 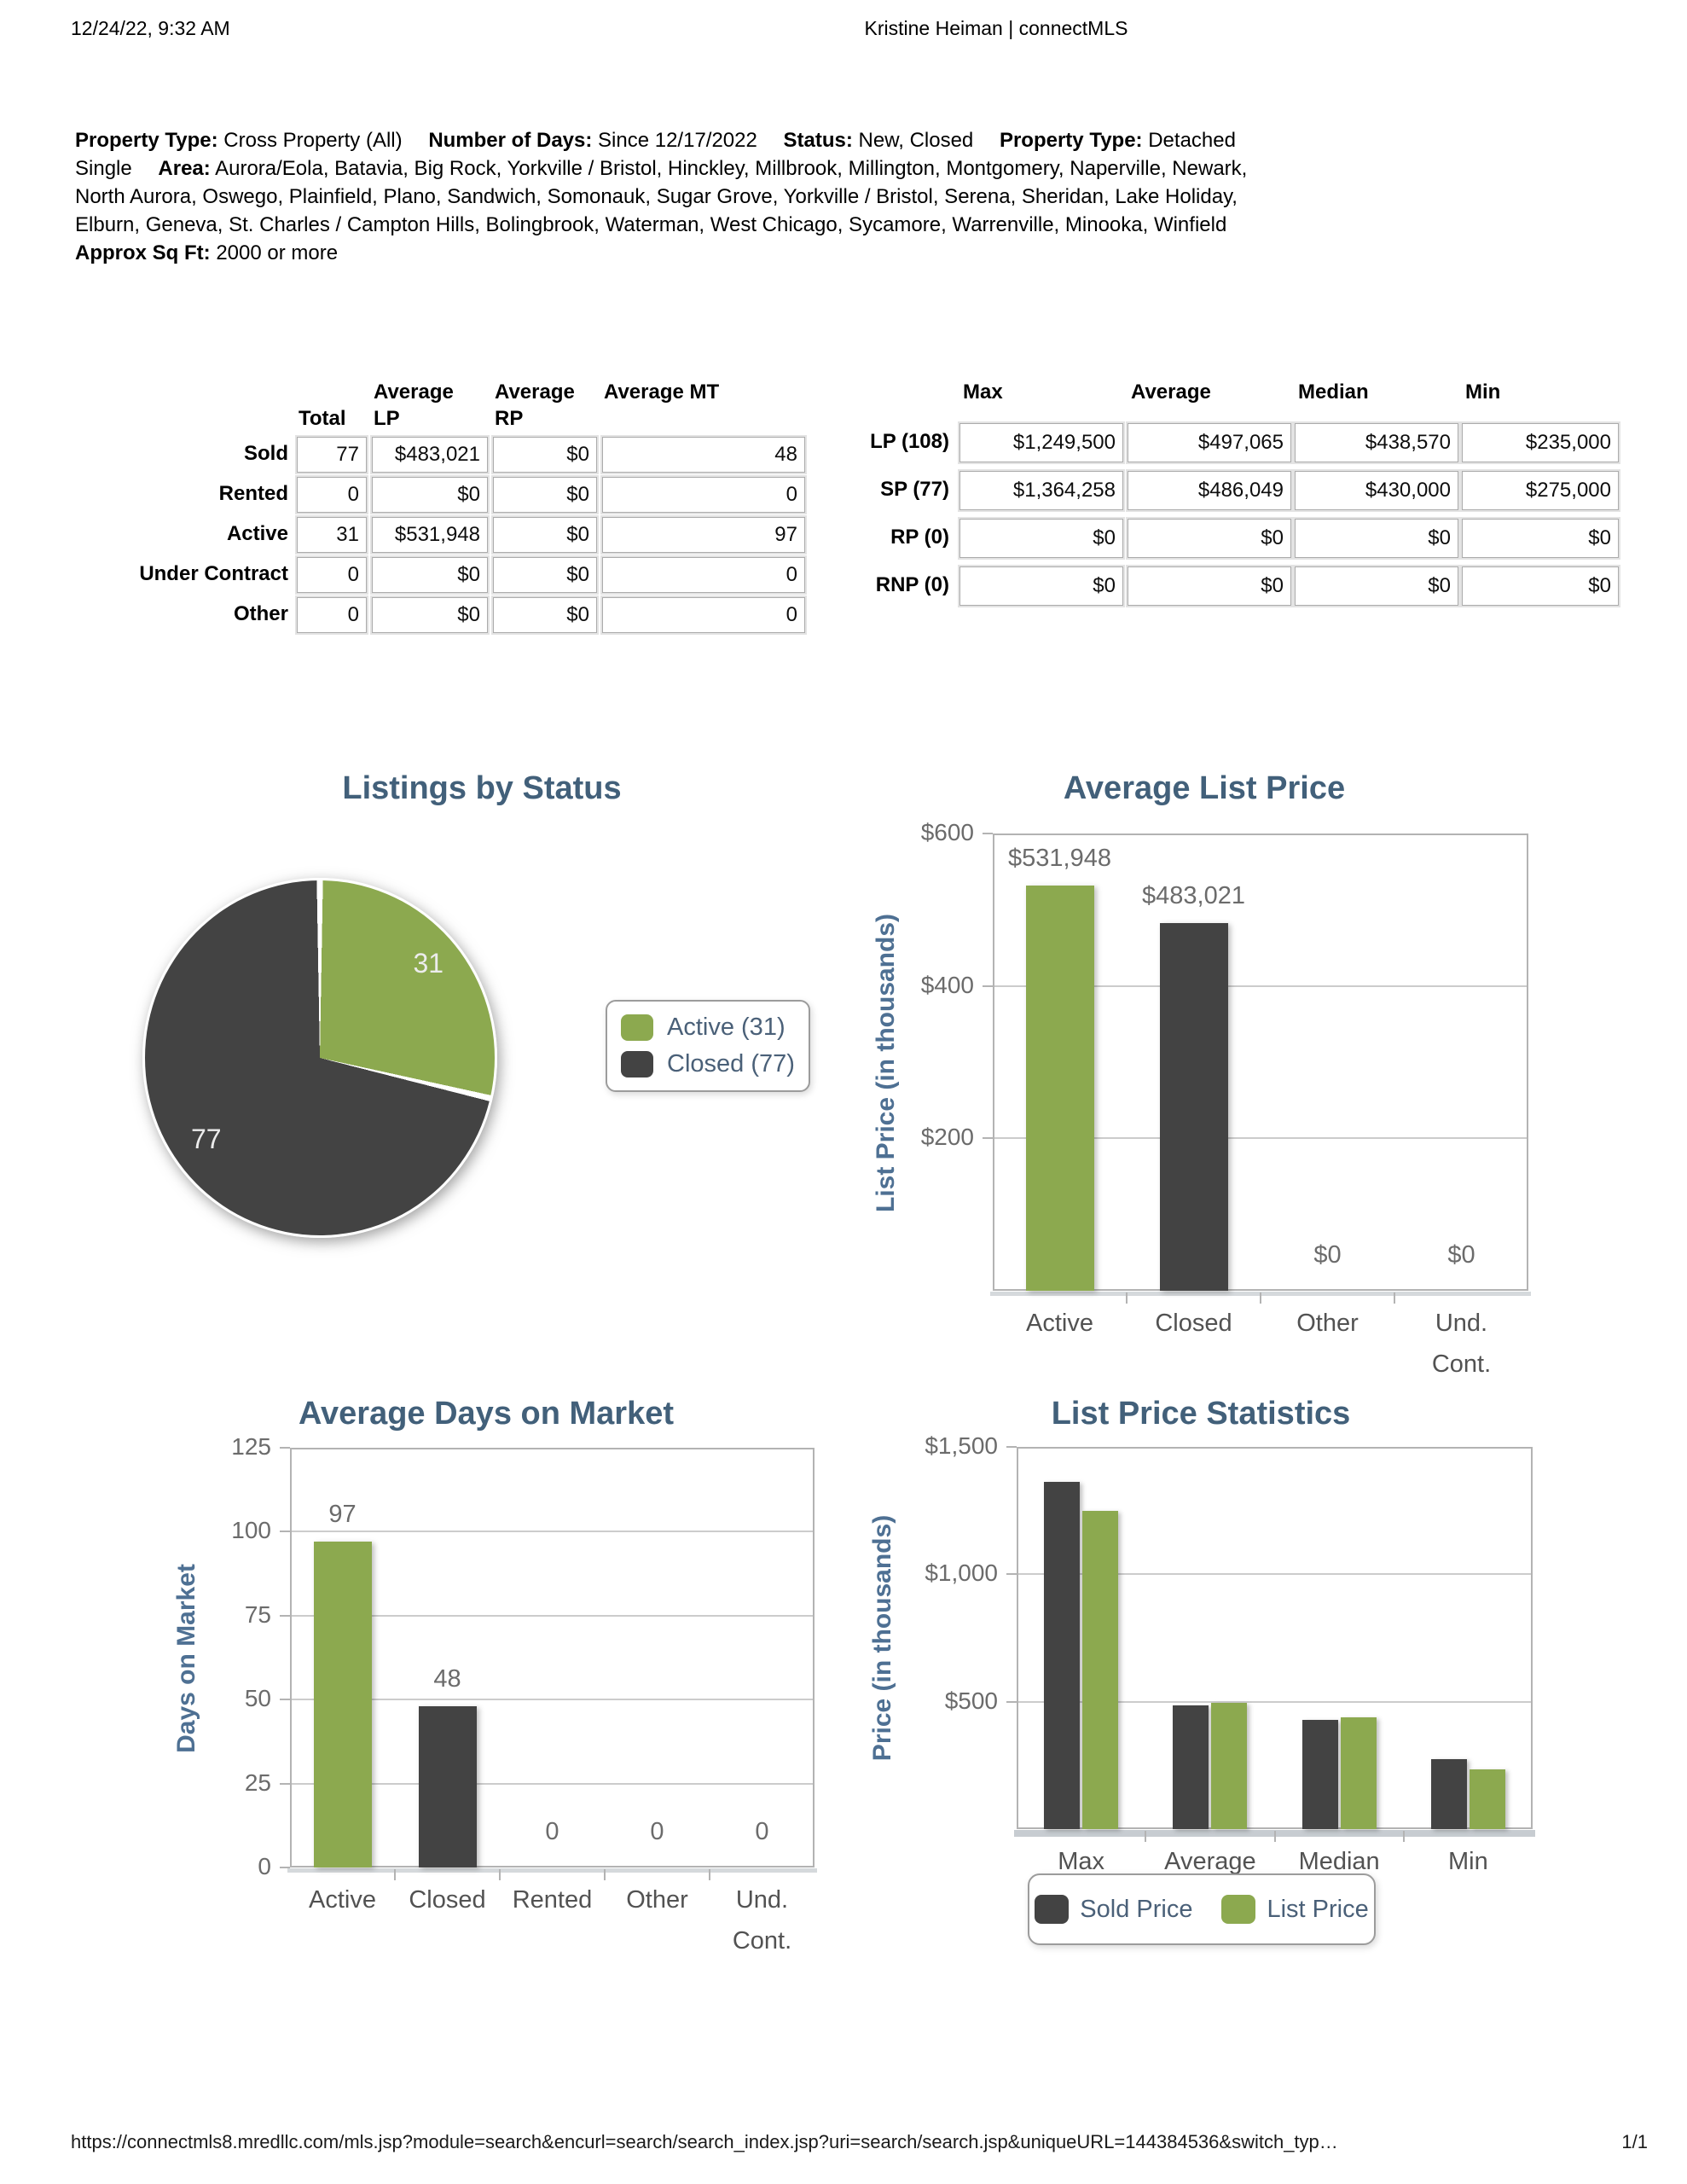 I want to click on criteria-value: Cross Property (All), so click(x=313, y=140).